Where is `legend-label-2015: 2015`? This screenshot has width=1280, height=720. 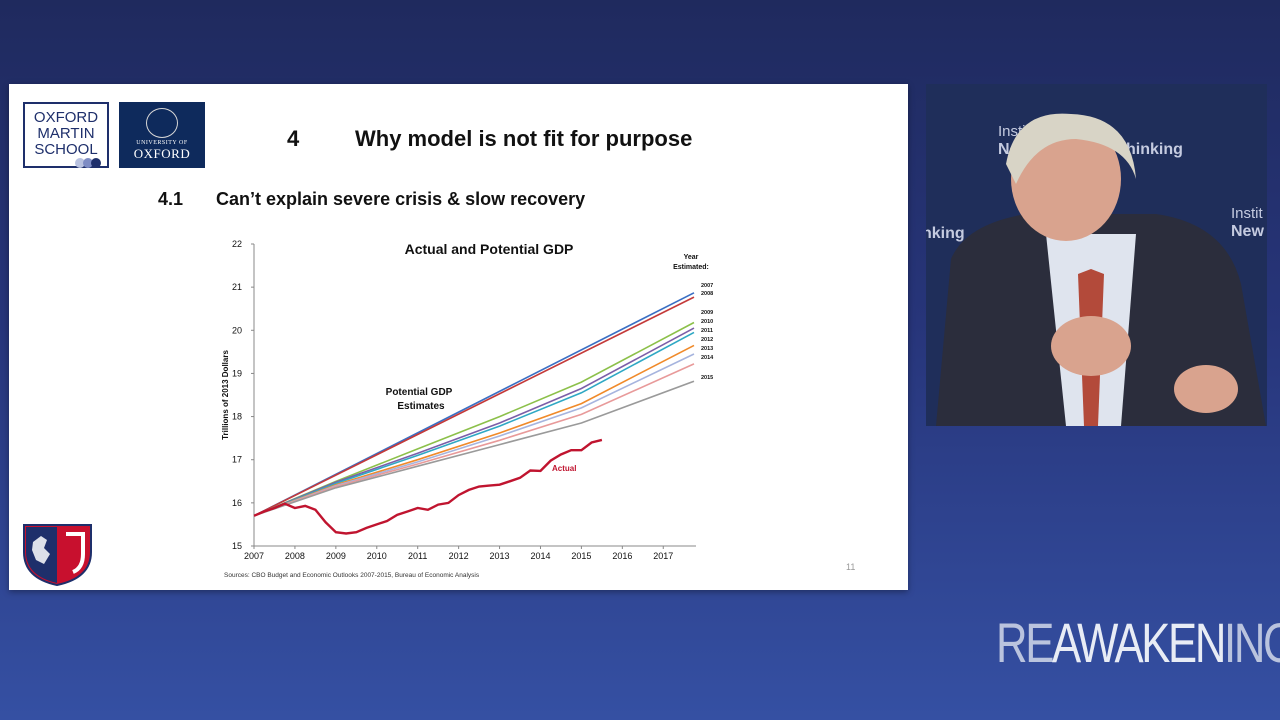 legend-label-2015: 2015 is located at coordinates (707, 378).